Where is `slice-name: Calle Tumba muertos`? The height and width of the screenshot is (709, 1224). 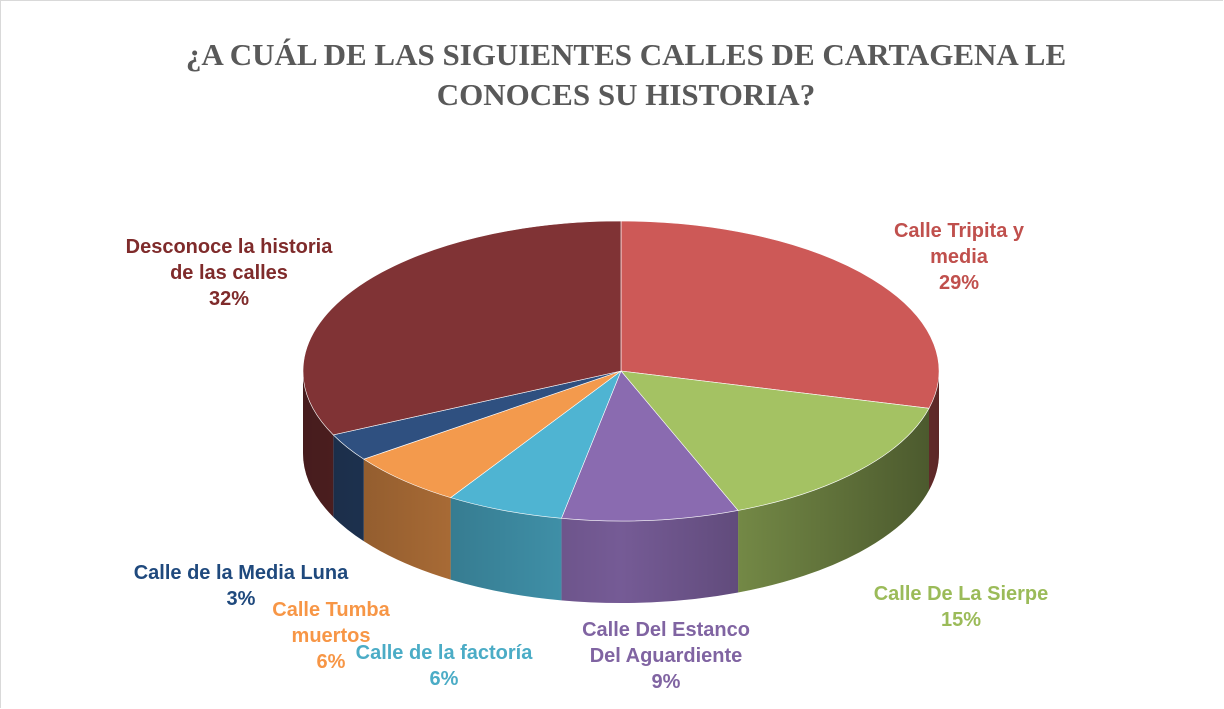 slice-name: Calle Tumba muertos is located at coordinates (331, 623).